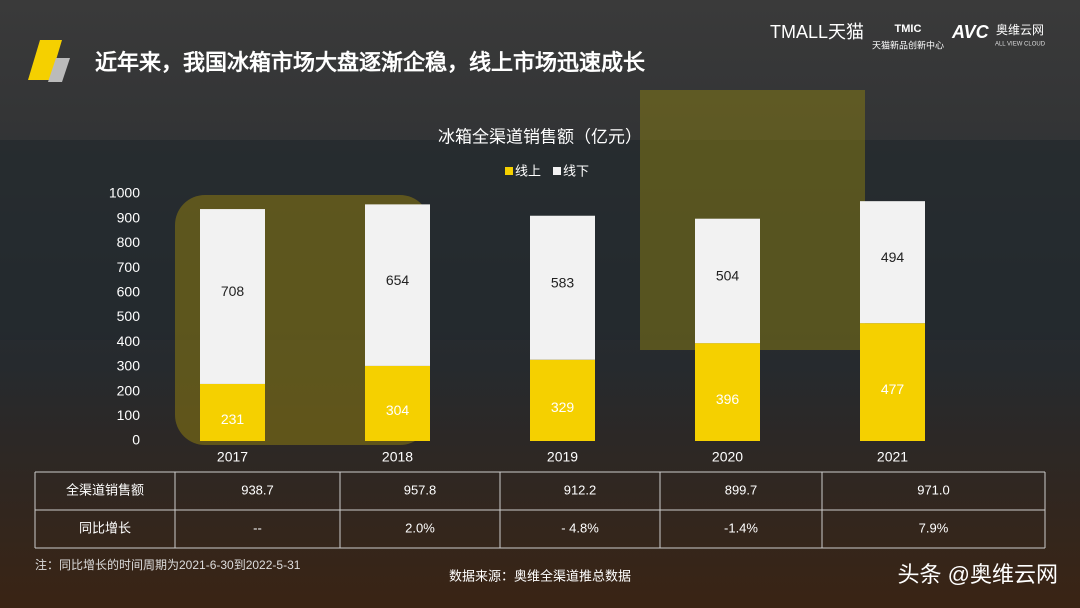 This screenshot has height=608, width=1080. What do you see at coordinates (129, 341) in the screenshot?
I see `y-tick-label: 400` at bounding box center [129, 341].